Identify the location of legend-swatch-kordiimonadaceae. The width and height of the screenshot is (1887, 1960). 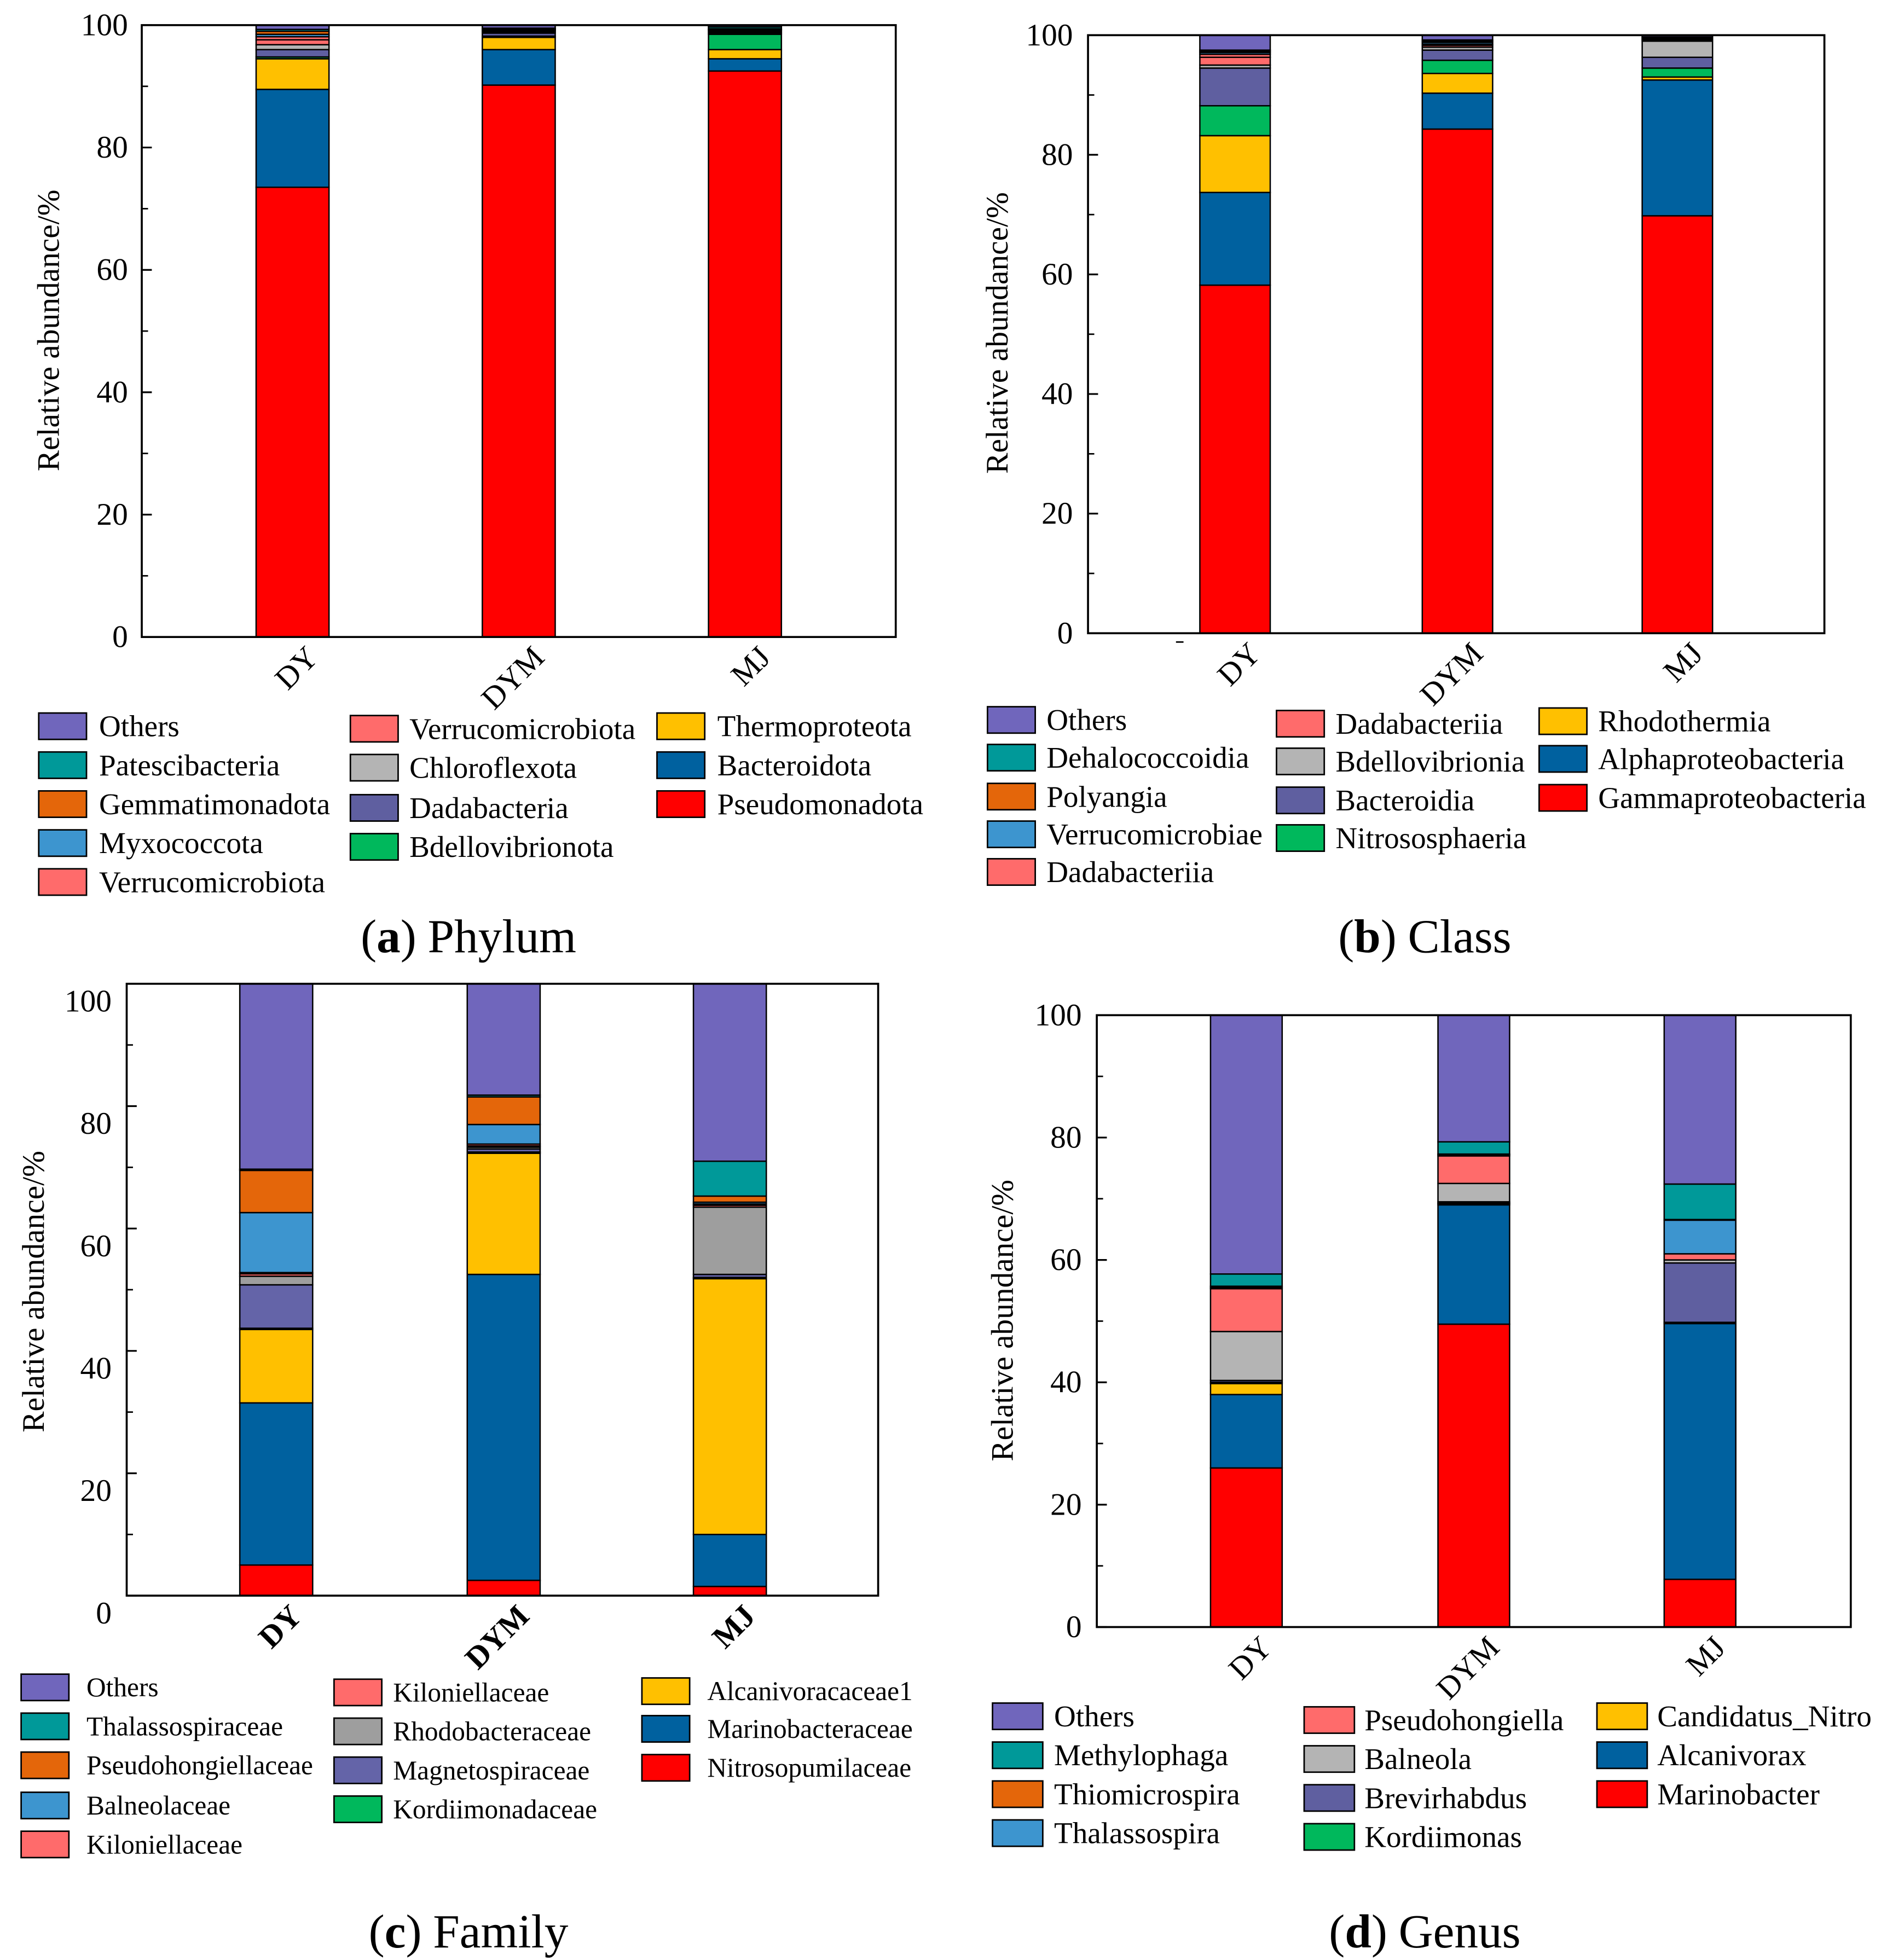
(358, 1809).